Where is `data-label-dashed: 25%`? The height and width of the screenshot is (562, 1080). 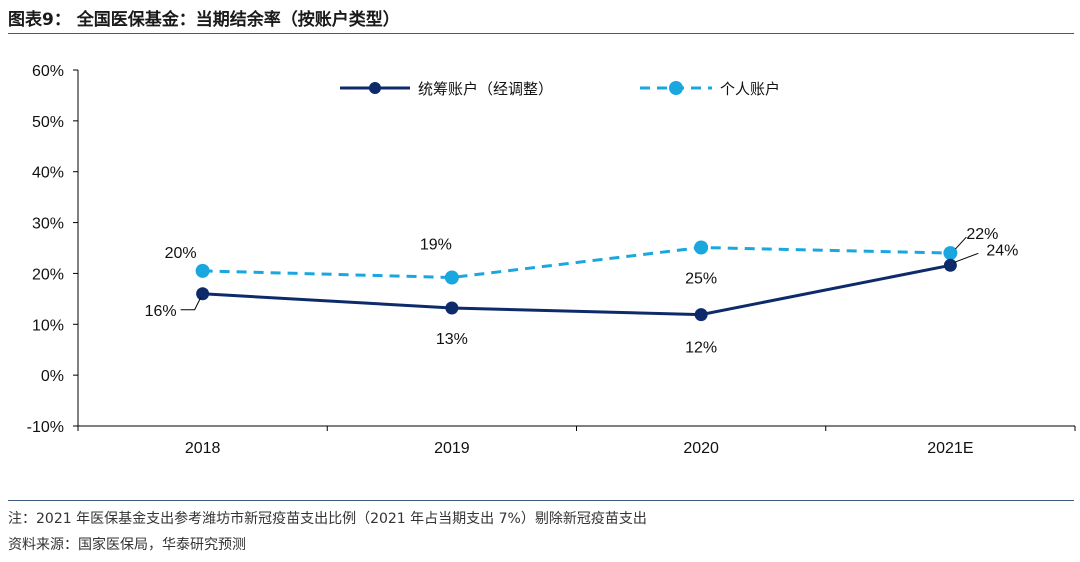
data-label-dashed: 25% is located at coordinates (701, 278).